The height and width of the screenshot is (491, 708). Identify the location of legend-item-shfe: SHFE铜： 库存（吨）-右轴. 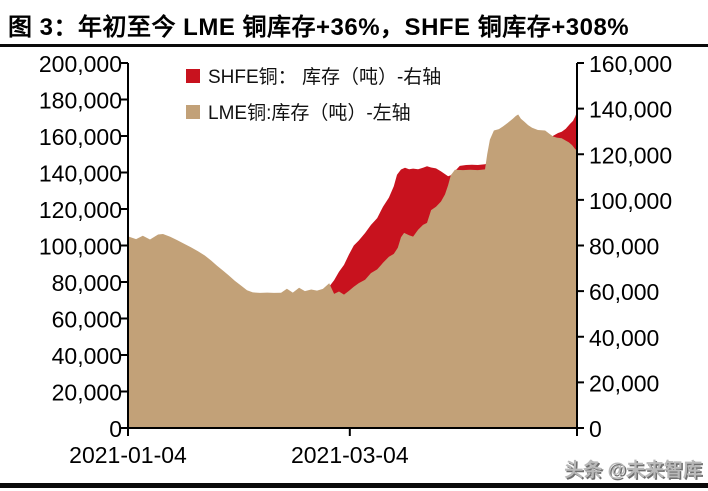
(313, 75).